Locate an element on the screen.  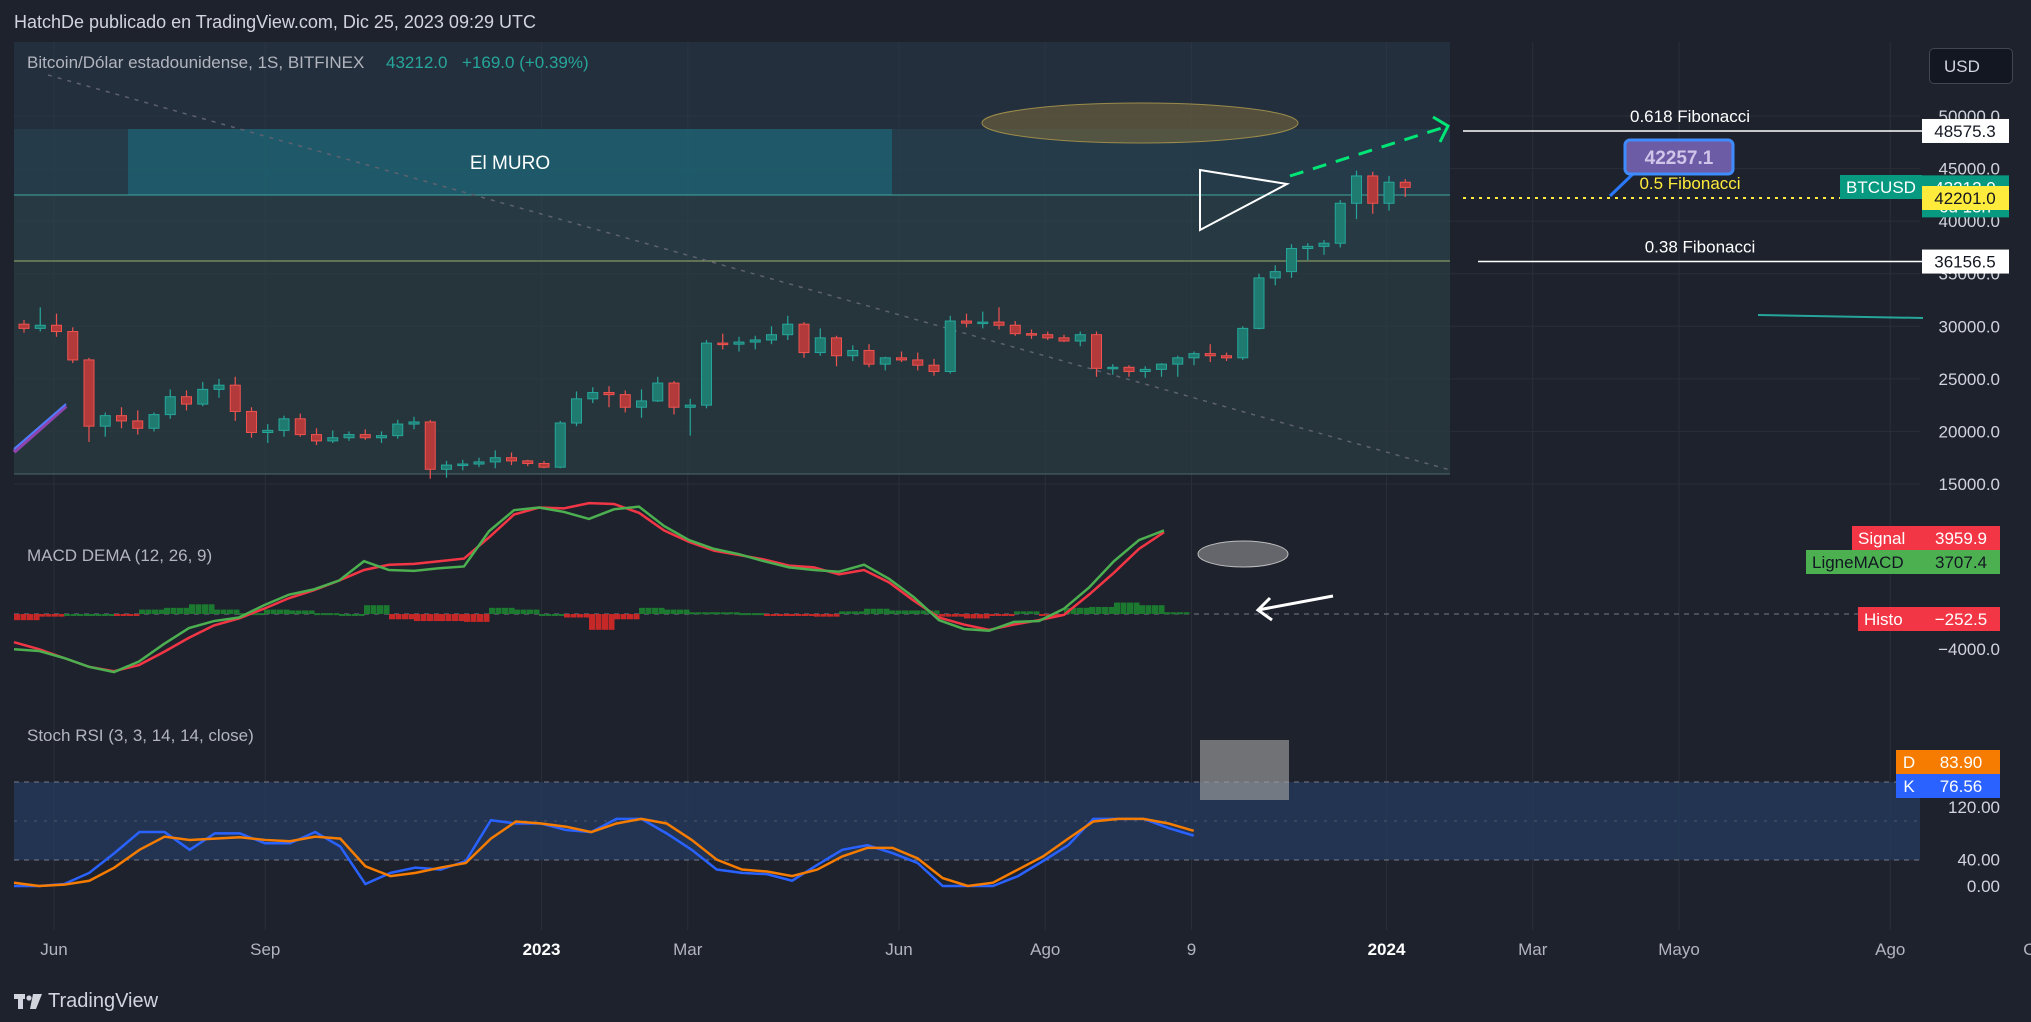
blue-pointer-line is located at coordinates (1622, 184).